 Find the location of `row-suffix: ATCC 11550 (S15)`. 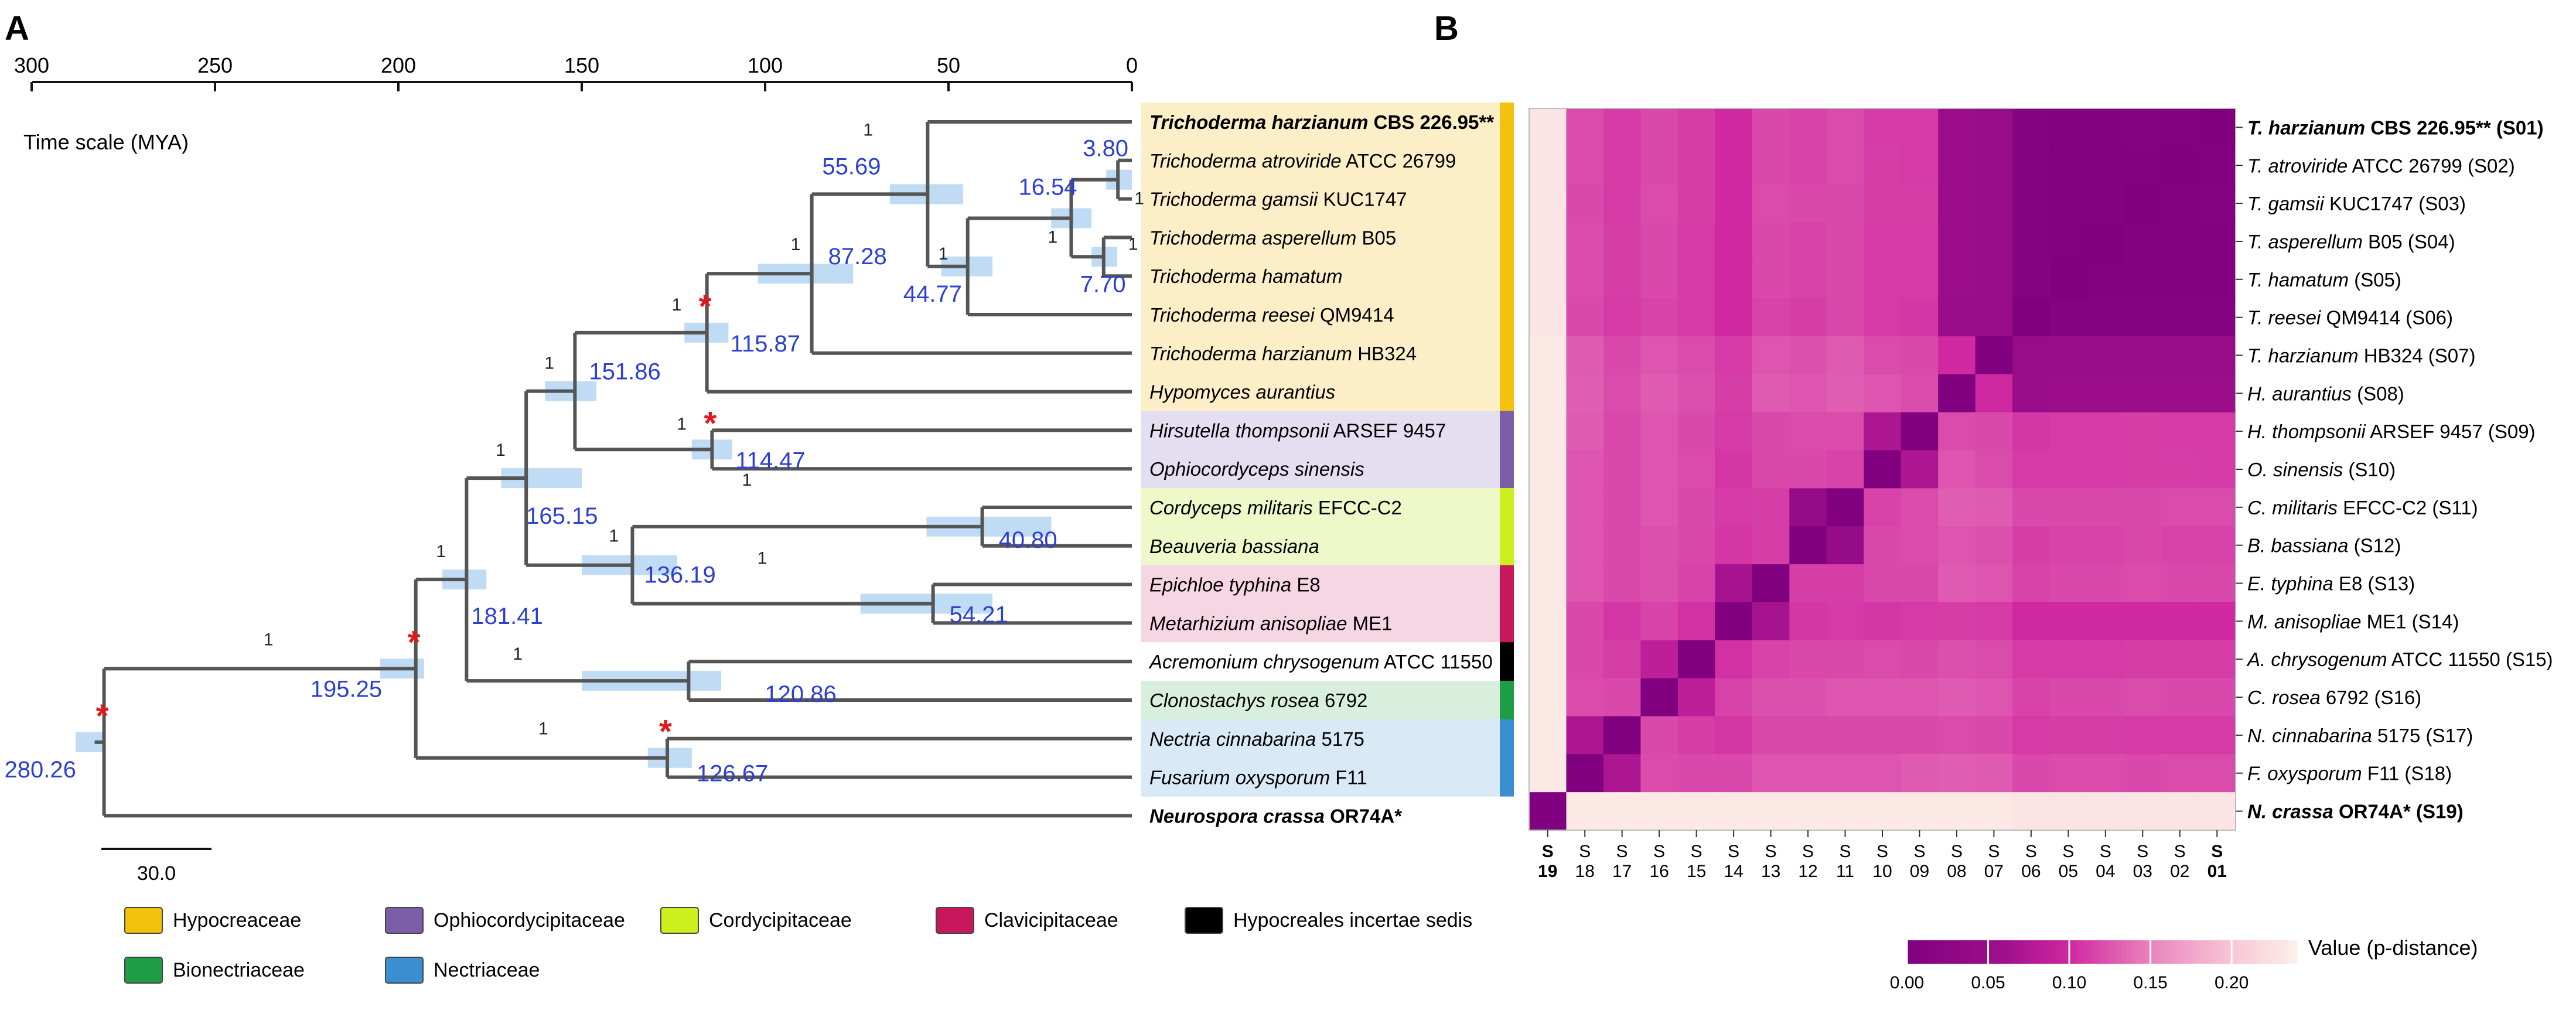

row-suffix: ATCC 11550 (S15) is located at coordinates (2470, 659).